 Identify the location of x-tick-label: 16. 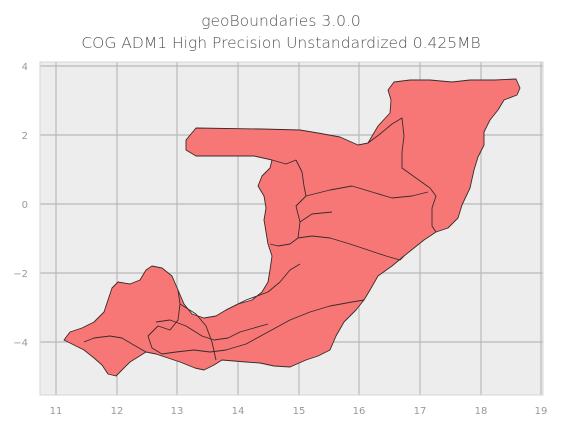
(359, 411).